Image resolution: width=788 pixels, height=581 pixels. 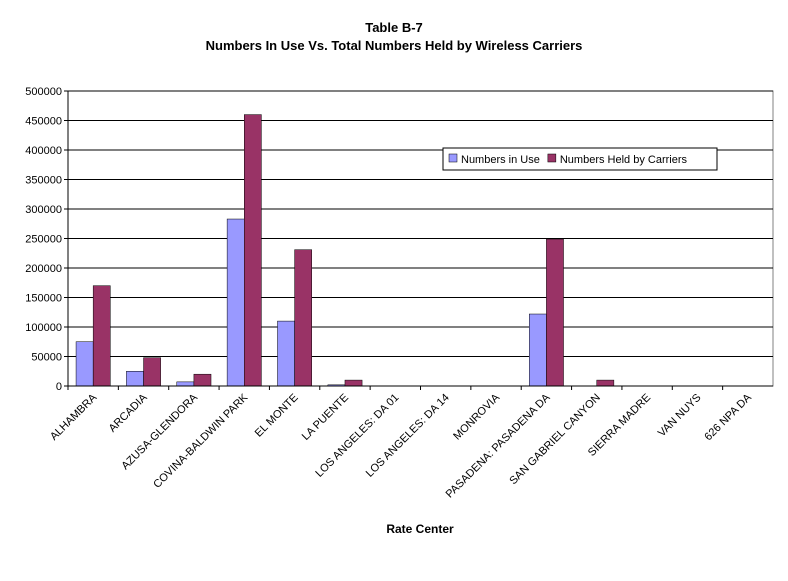 I want to click on y-tick-label: 100000, so click(x=43, y=328).